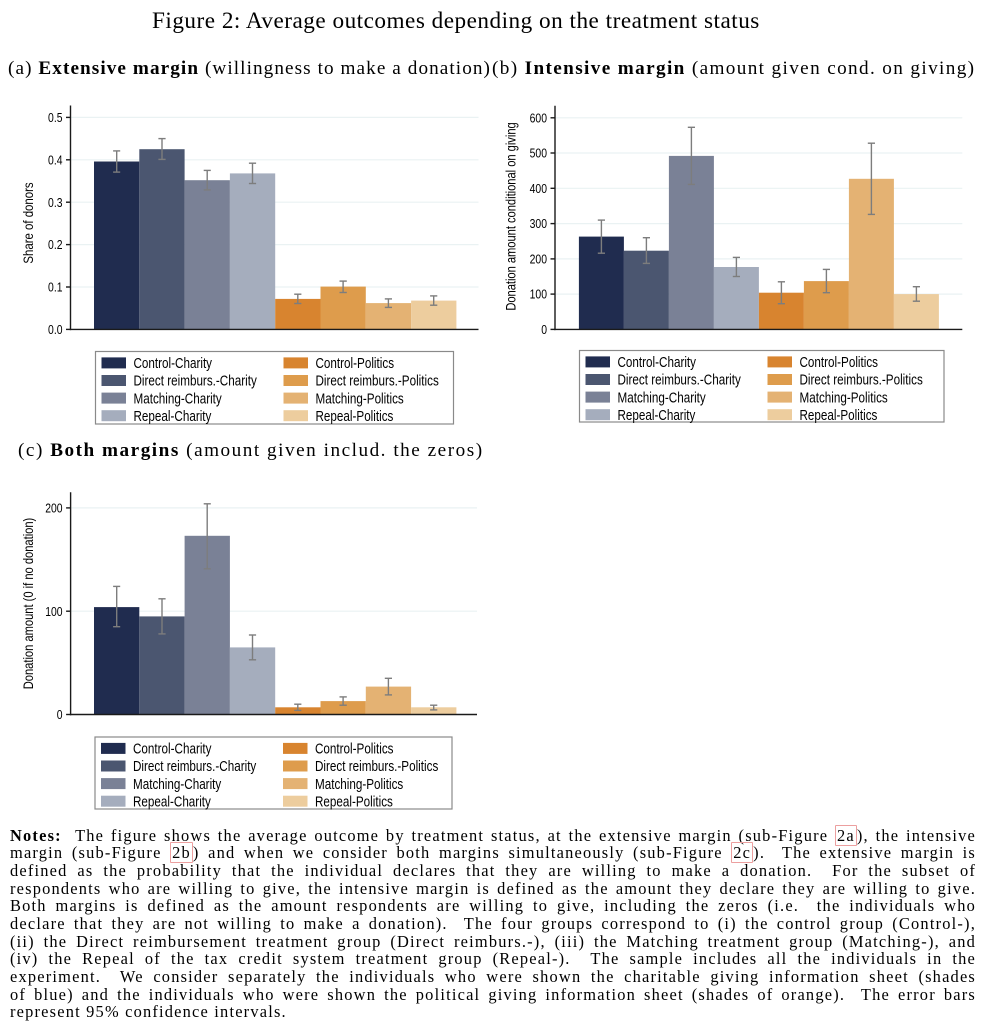  Describe the element at coordinates (539, 189) in the screenshot. I see `svg-text: 400` at that location.